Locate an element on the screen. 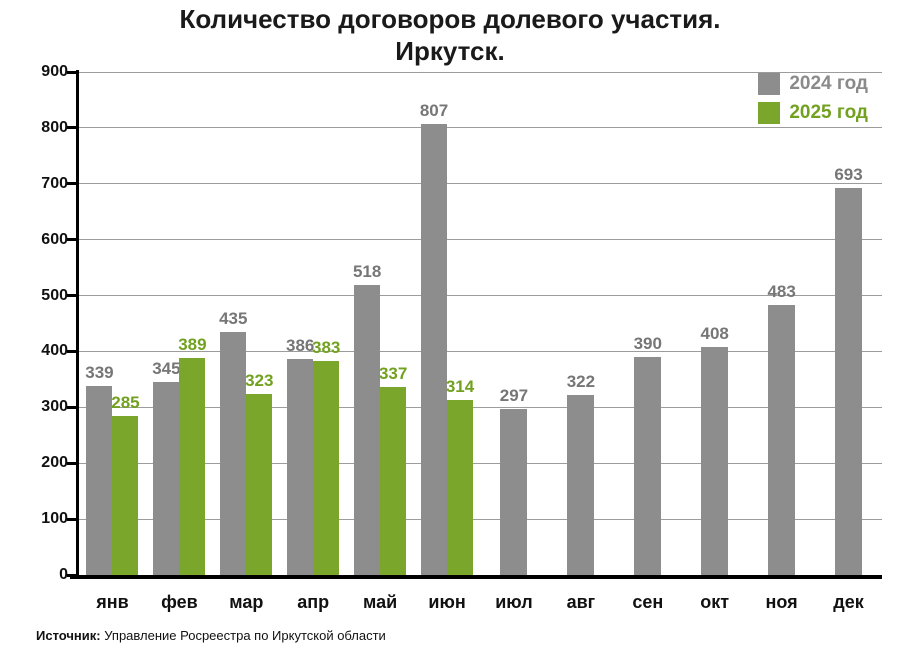  y-tick-label: 0 is located at coordinates (63, 574).